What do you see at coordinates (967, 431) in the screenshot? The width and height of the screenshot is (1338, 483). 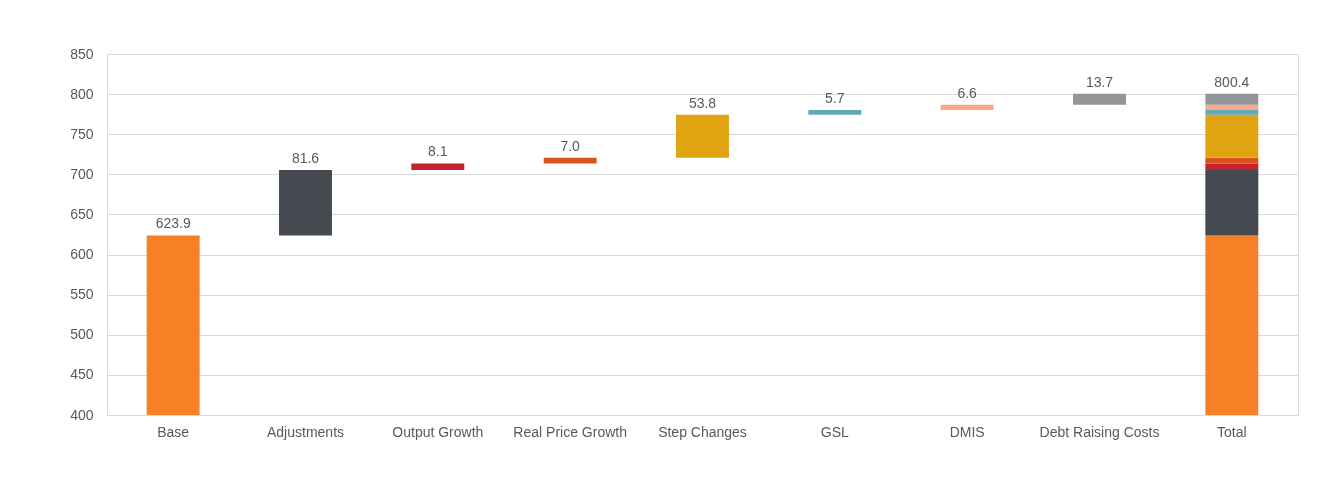 I see `x-tick-label: DMIS` at bounding box center [967, 431].